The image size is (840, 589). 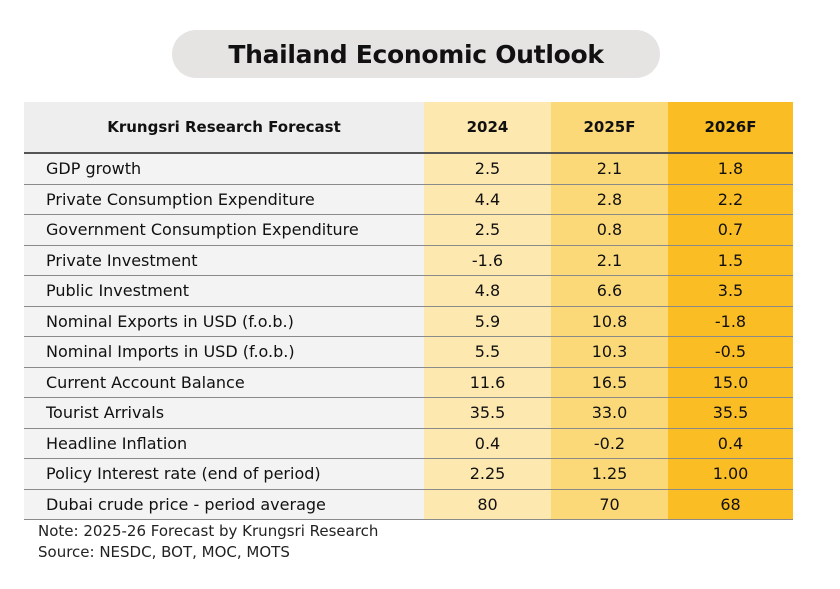 I want to click on cell-value: 11.6, so click(x=487, y=382).